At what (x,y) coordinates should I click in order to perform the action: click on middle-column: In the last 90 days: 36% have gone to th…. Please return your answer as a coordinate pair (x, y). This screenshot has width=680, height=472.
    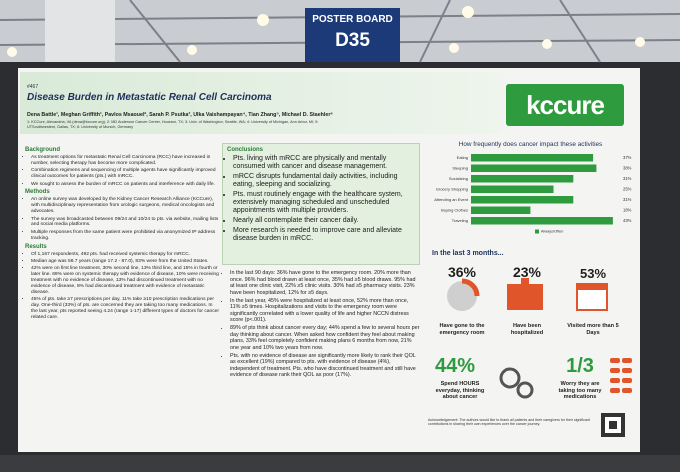
    Looking at the image, I should click on (322, 325).